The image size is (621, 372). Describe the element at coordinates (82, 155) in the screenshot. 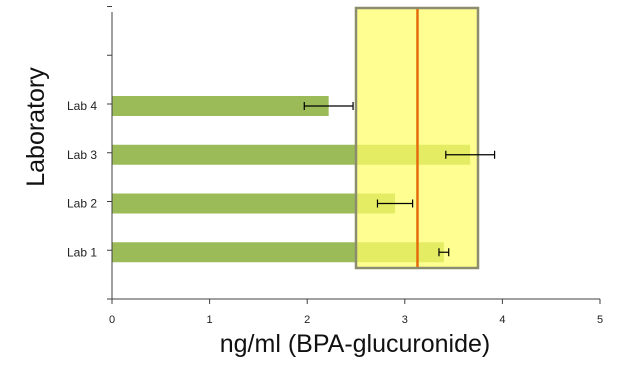

I see `category-label: Lab 3` at that location.